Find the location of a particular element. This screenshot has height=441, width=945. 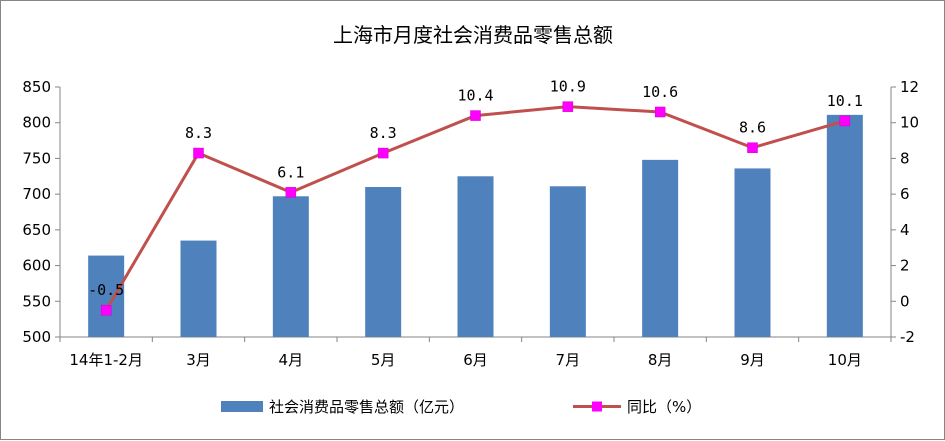

data-label: 6.1 is located at coordinates (290, 172).